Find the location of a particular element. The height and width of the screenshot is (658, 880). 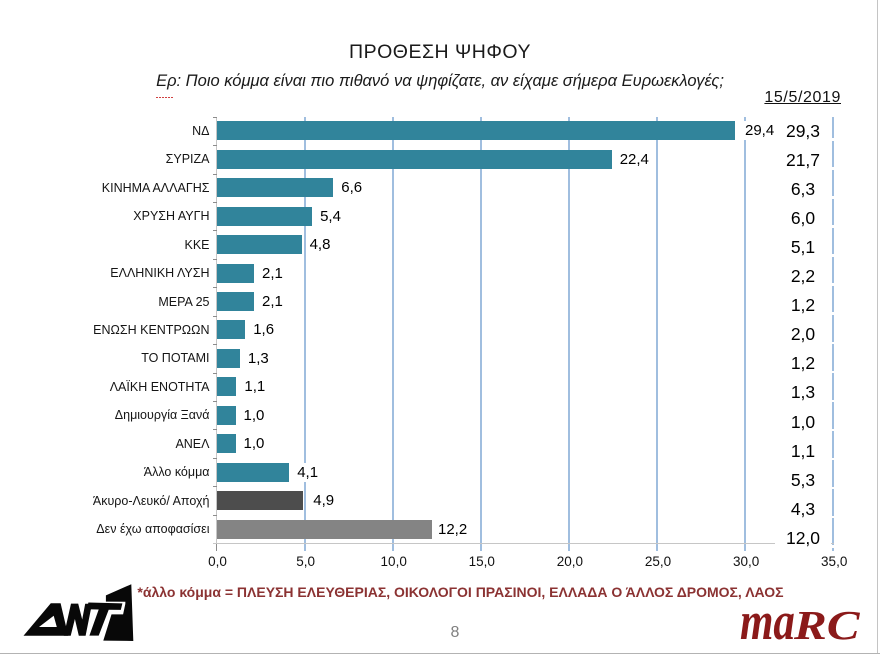

svg-text: ma is located at coordinates (767, 625).